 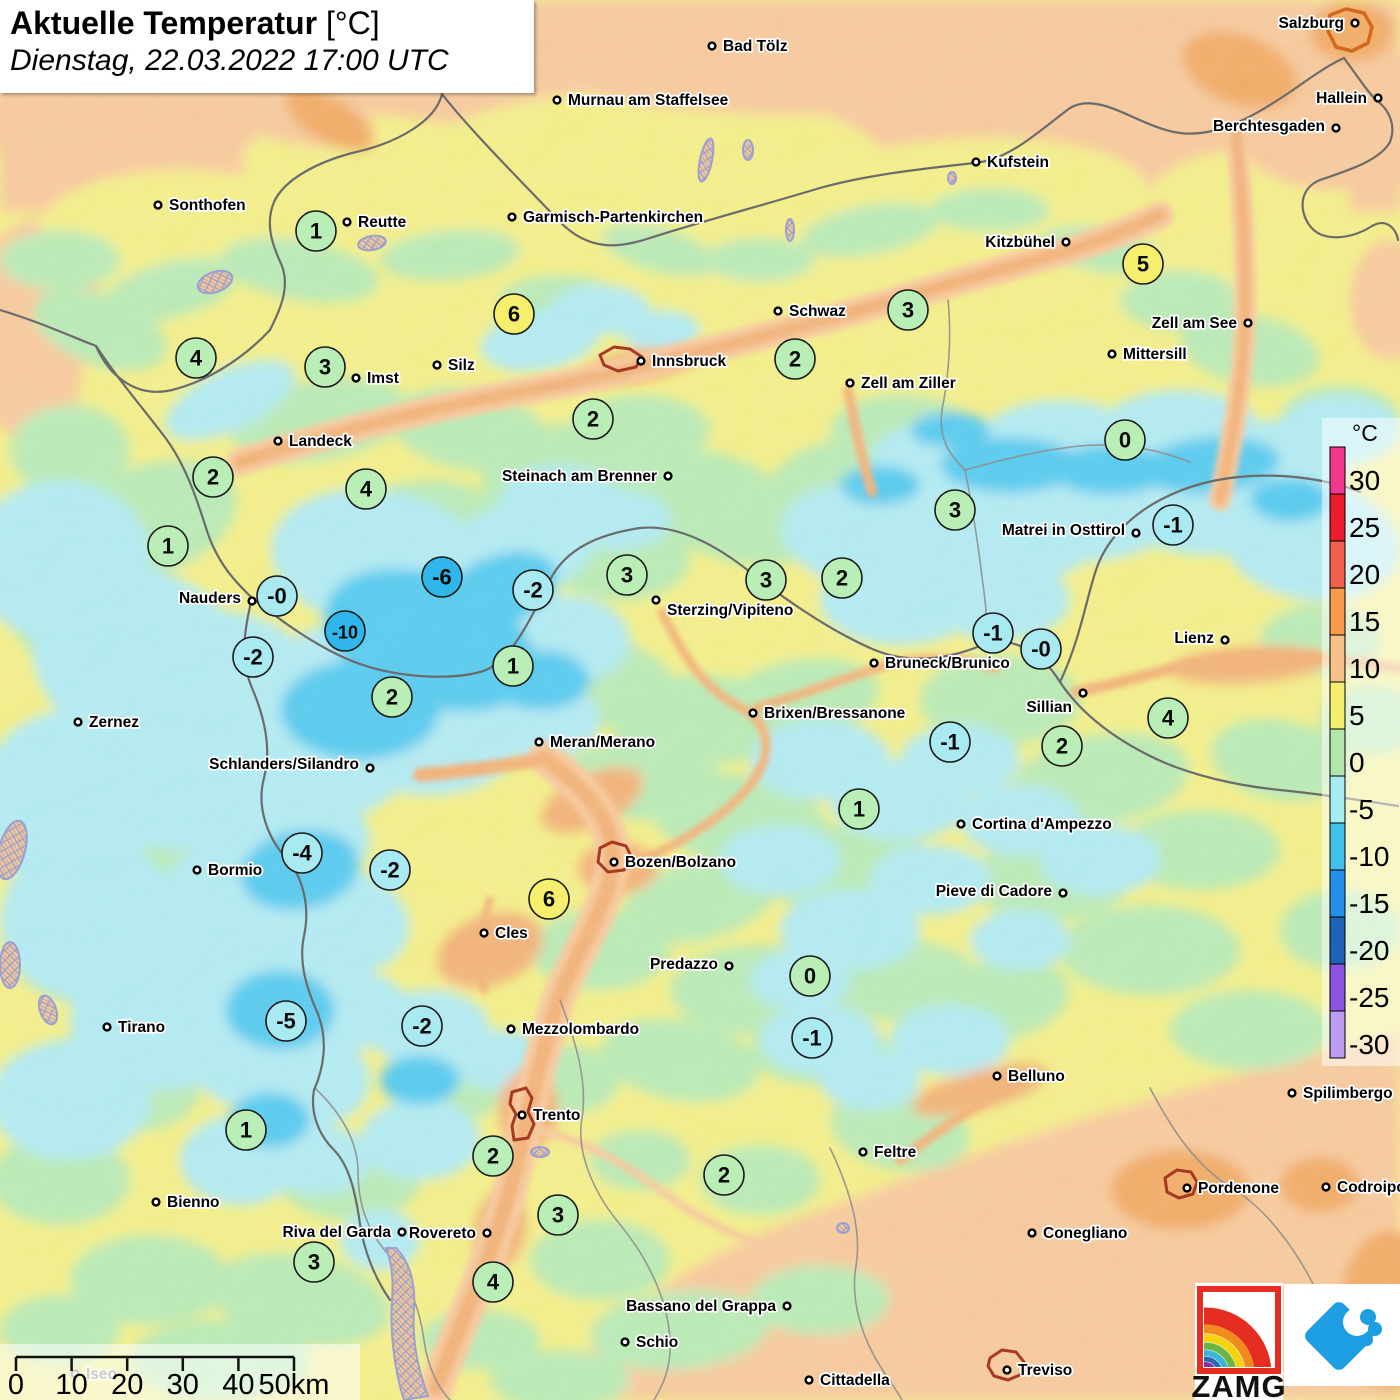 I want to click on city-marker-silz: Silz, so click(x=454, y=365).